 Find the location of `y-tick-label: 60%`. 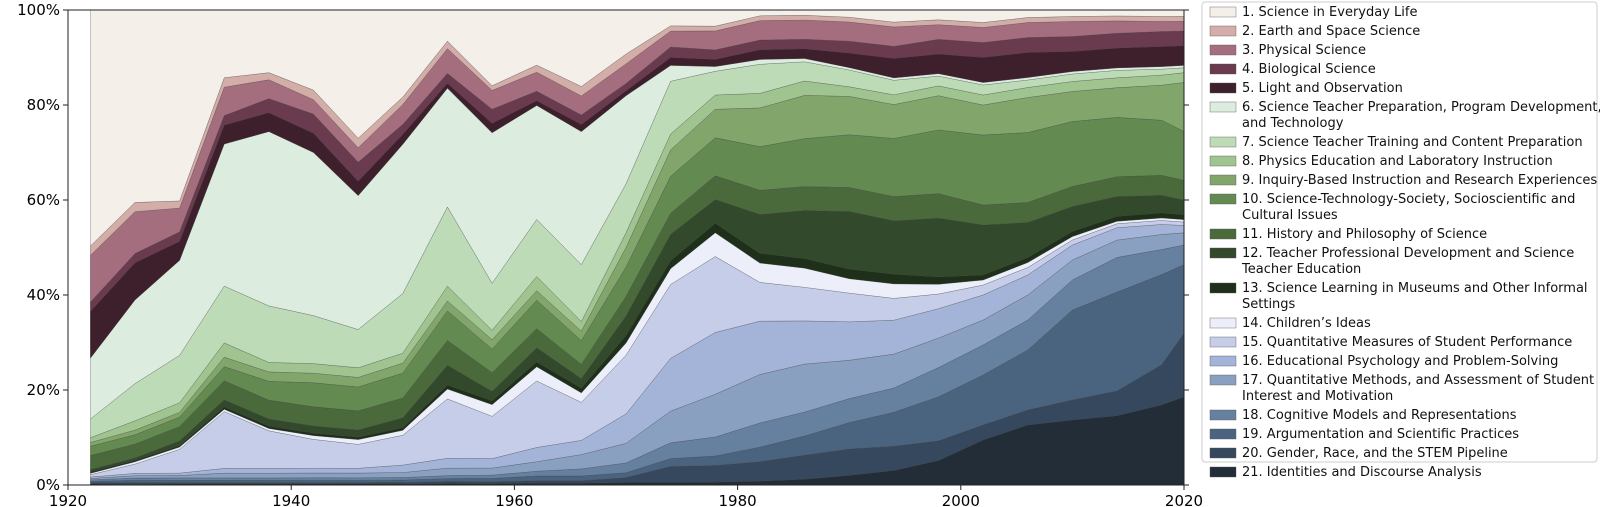

y-tick-label: 60% is located at coordinates (43, 200).